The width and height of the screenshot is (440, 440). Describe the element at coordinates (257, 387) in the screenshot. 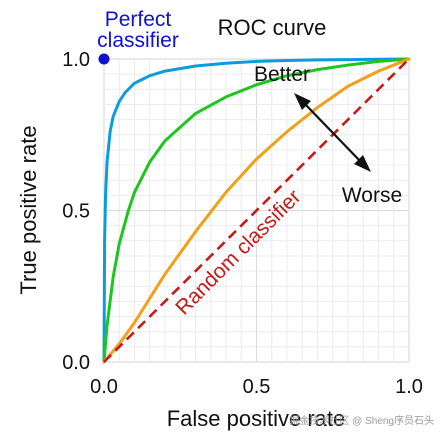

I see `x-tick-label: 0.5` at that location.